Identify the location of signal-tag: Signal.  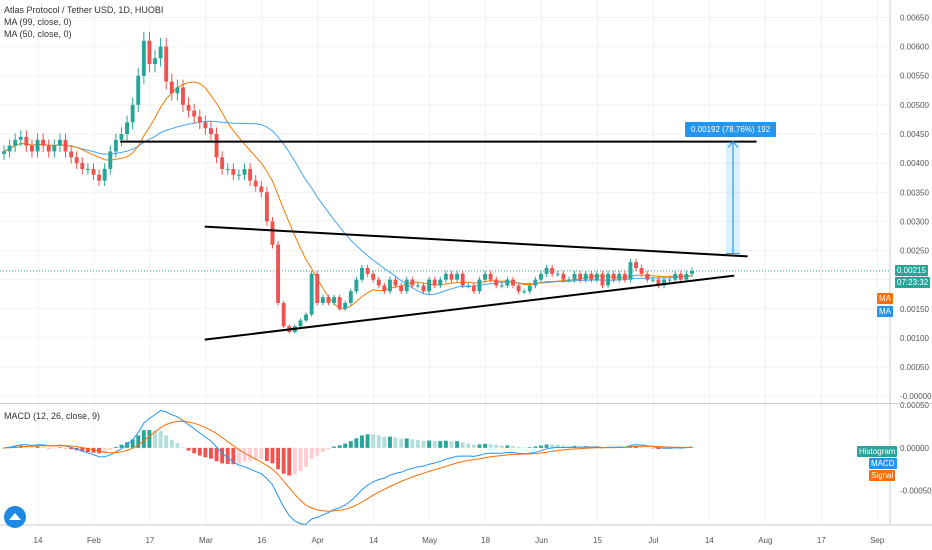
(882, 475).